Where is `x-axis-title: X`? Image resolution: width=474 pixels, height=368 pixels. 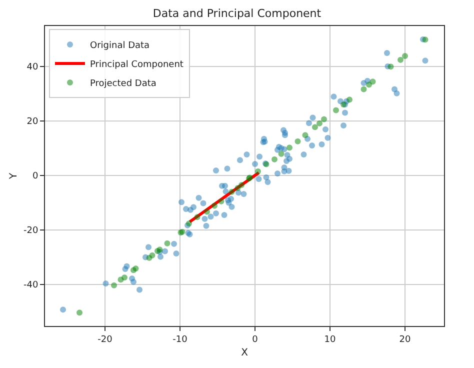
x-axis-title: X is located at coordinates (244, 352).